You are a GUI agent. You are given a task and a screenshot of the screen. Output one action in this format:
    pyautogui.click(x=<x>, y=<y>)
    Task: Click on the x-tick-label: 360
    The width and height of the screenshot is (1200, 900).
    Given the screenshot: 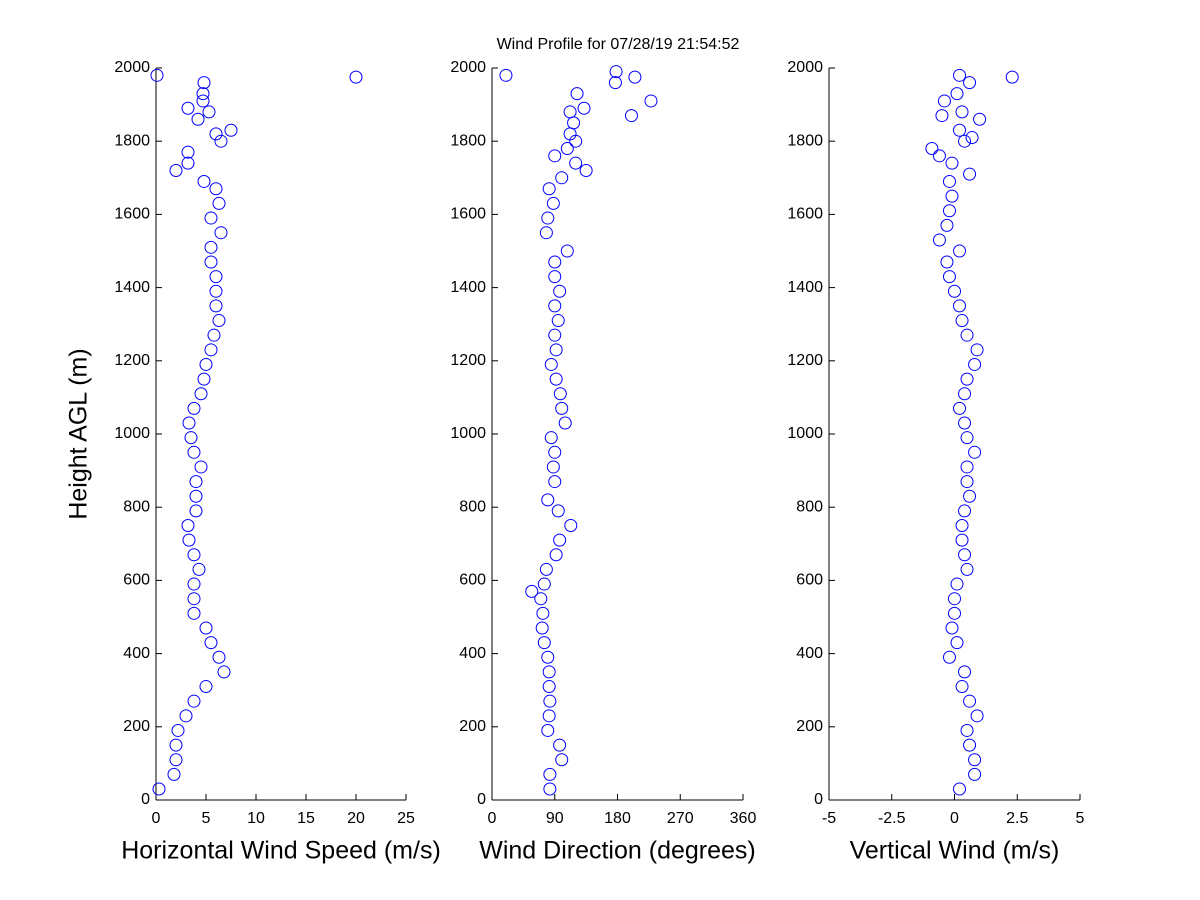 What is the action you would take?
    pyautogui.click(x=743, y=818)
    